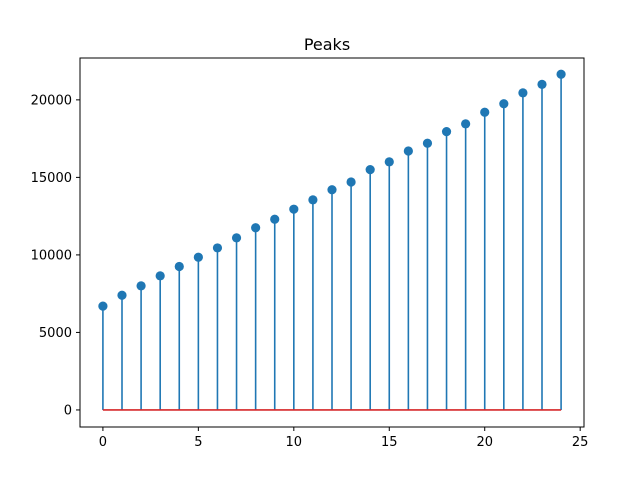  What do you see at coordinates (198, 442) in the screenshot?
I see `x-tick-label: 5` at bounding box center [198, 442].